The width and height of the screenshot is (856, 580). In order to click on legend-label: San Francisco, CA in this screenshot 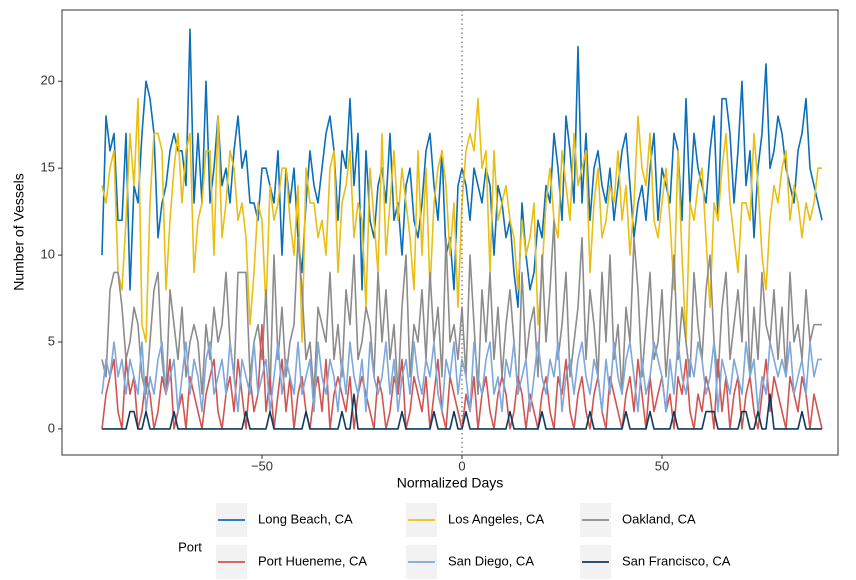, I will do `click(676, 560)`.